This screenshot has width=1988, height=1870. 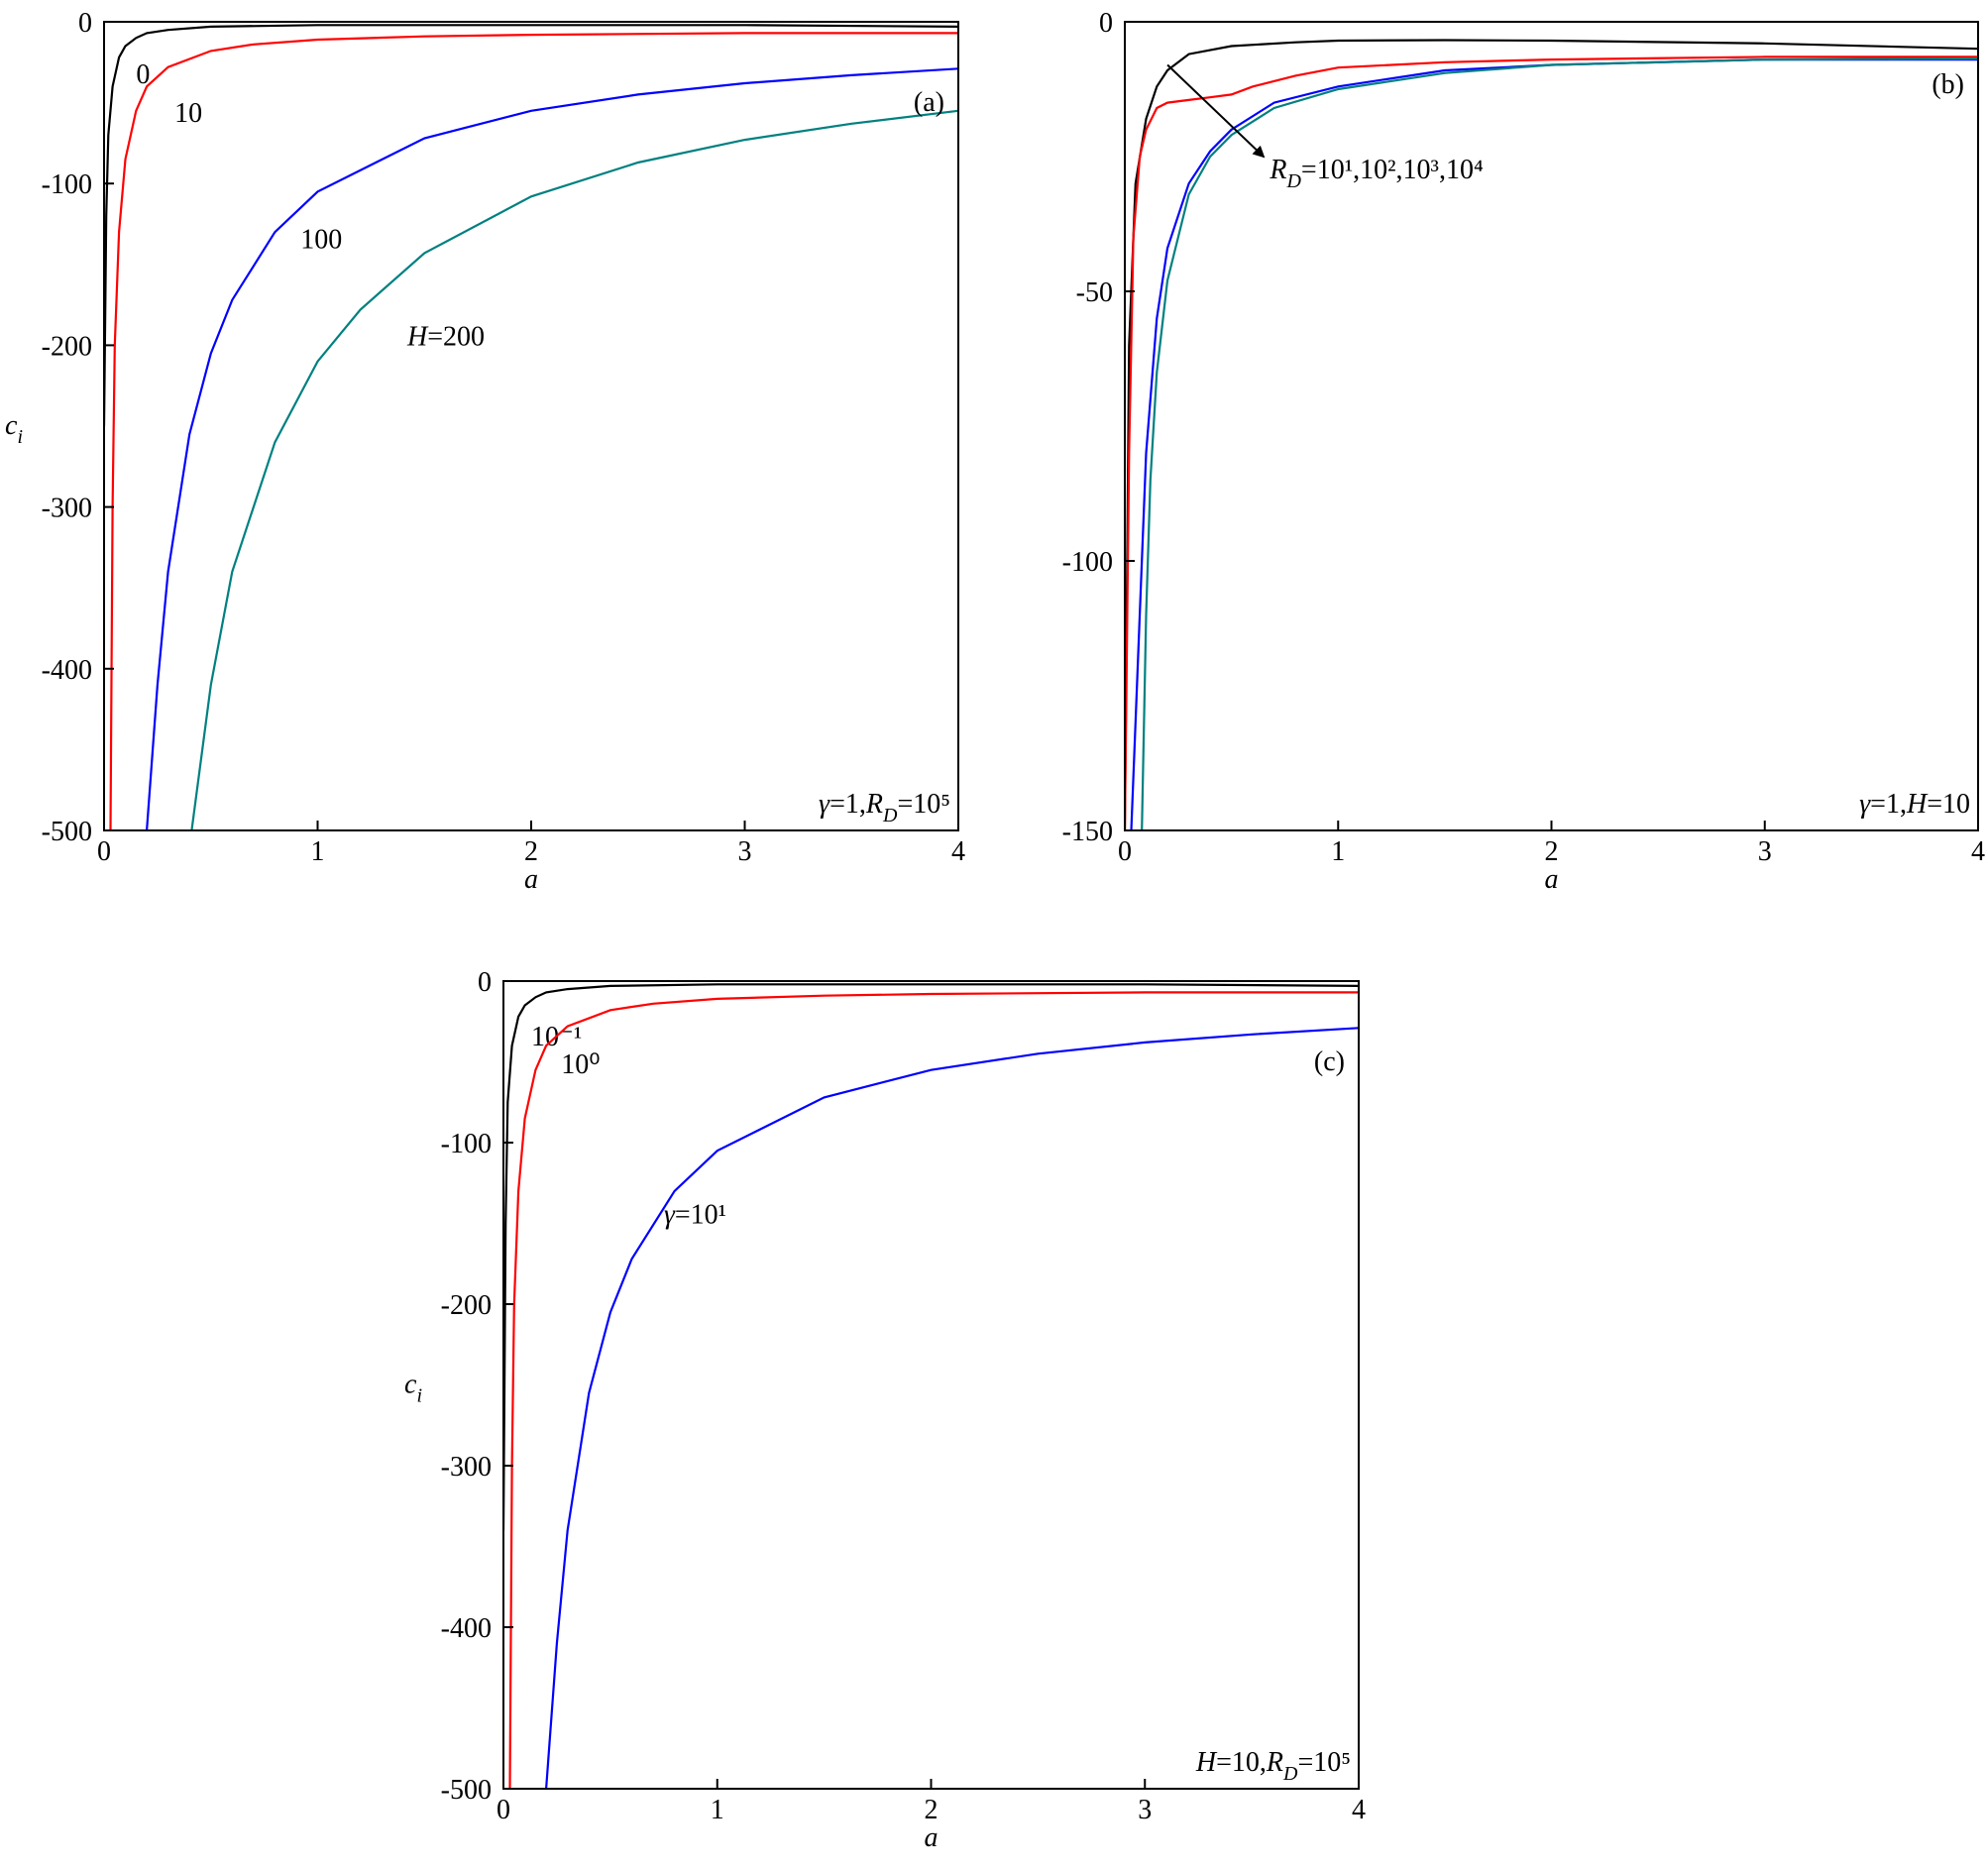 I want to click on annotation: γ=1,H=10, so click(x=1914, y=804).